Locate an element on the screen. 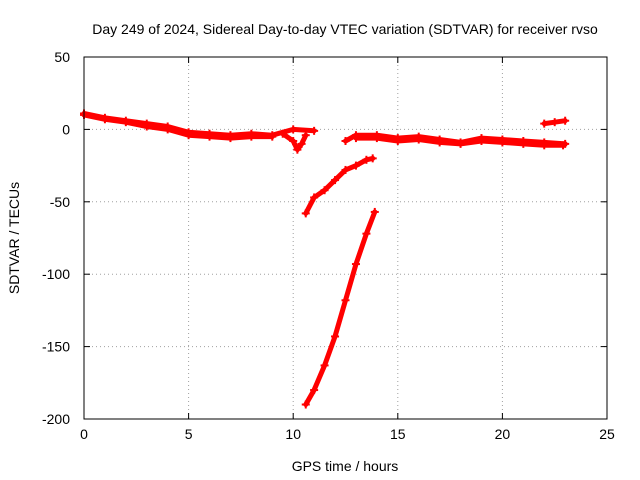 The height and width of the screenshot is (480, 640). y-tick-label: -50 is located at coordinates (60, 202).